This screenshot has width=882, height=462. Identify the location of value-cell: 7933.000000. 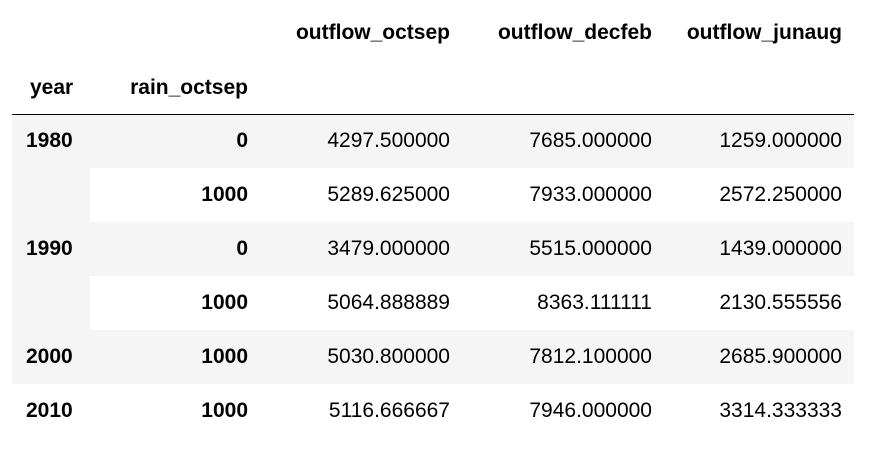
(590, 194).